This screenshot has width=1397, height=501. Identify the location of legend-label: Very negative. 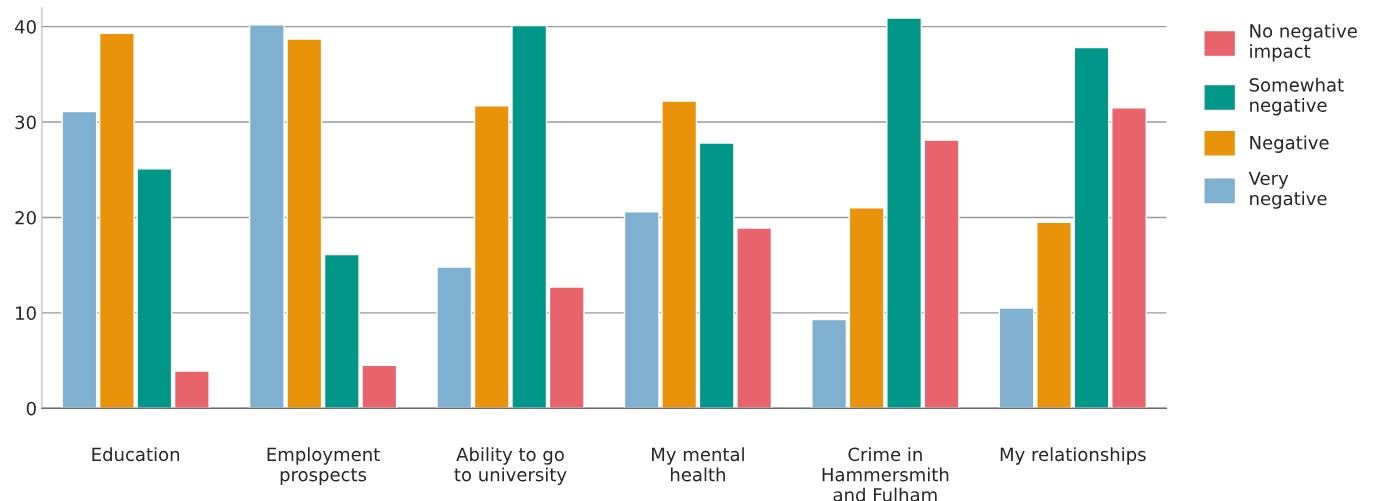
(1287, 190).